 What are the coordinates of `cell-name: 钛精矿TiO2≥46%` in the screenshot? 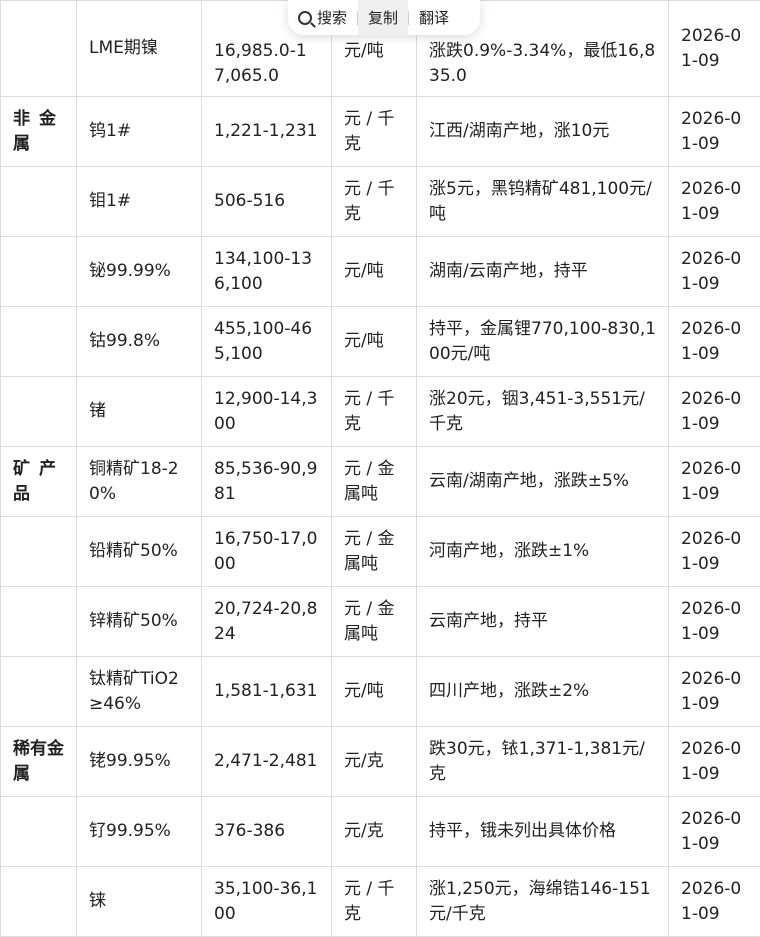 It's located at (139, 692).